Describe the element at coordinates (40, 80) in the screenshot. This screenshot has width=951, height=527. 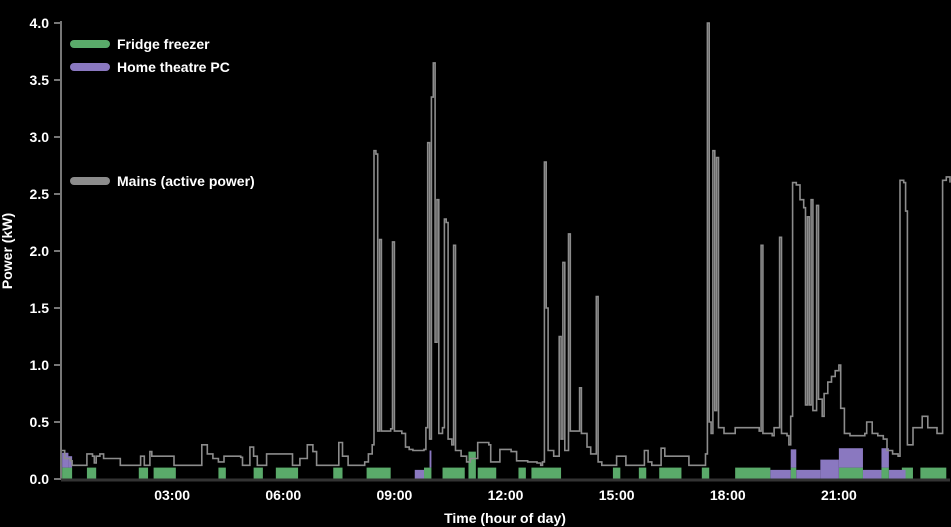
I see `y-tick-label: 3.5` at that location.